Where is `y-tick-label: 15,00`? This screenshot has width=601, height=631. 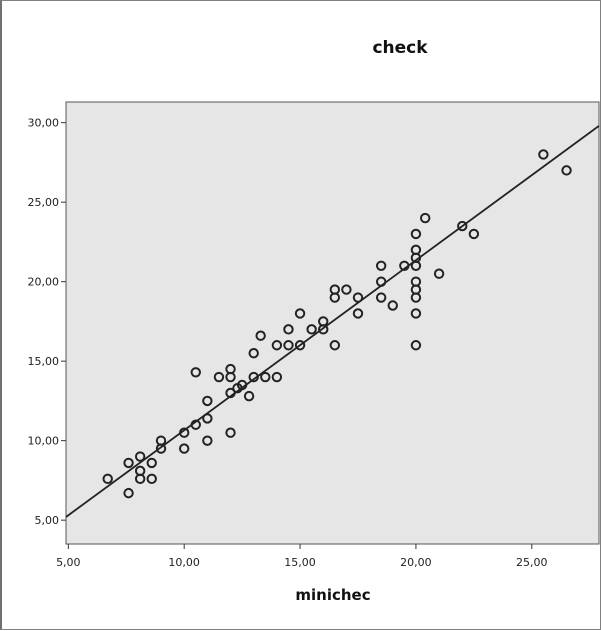 y-tick-label: 15,00 is located at coordinates (44, 361).